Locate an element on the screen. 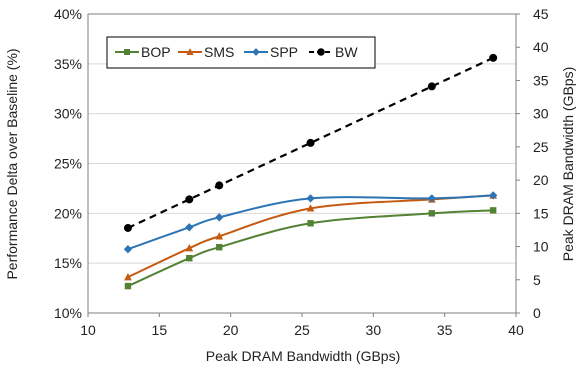  y2-tick-label: 15 is located at coordinates (541, 213).